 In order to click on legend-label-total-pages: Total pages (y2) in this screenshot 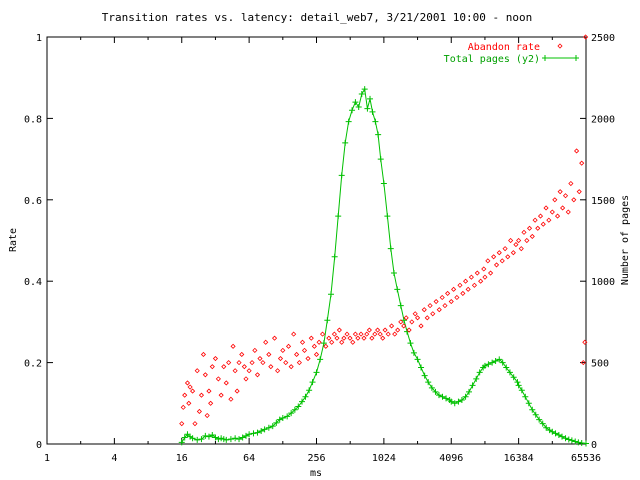, I will do `click(492, 59)`.